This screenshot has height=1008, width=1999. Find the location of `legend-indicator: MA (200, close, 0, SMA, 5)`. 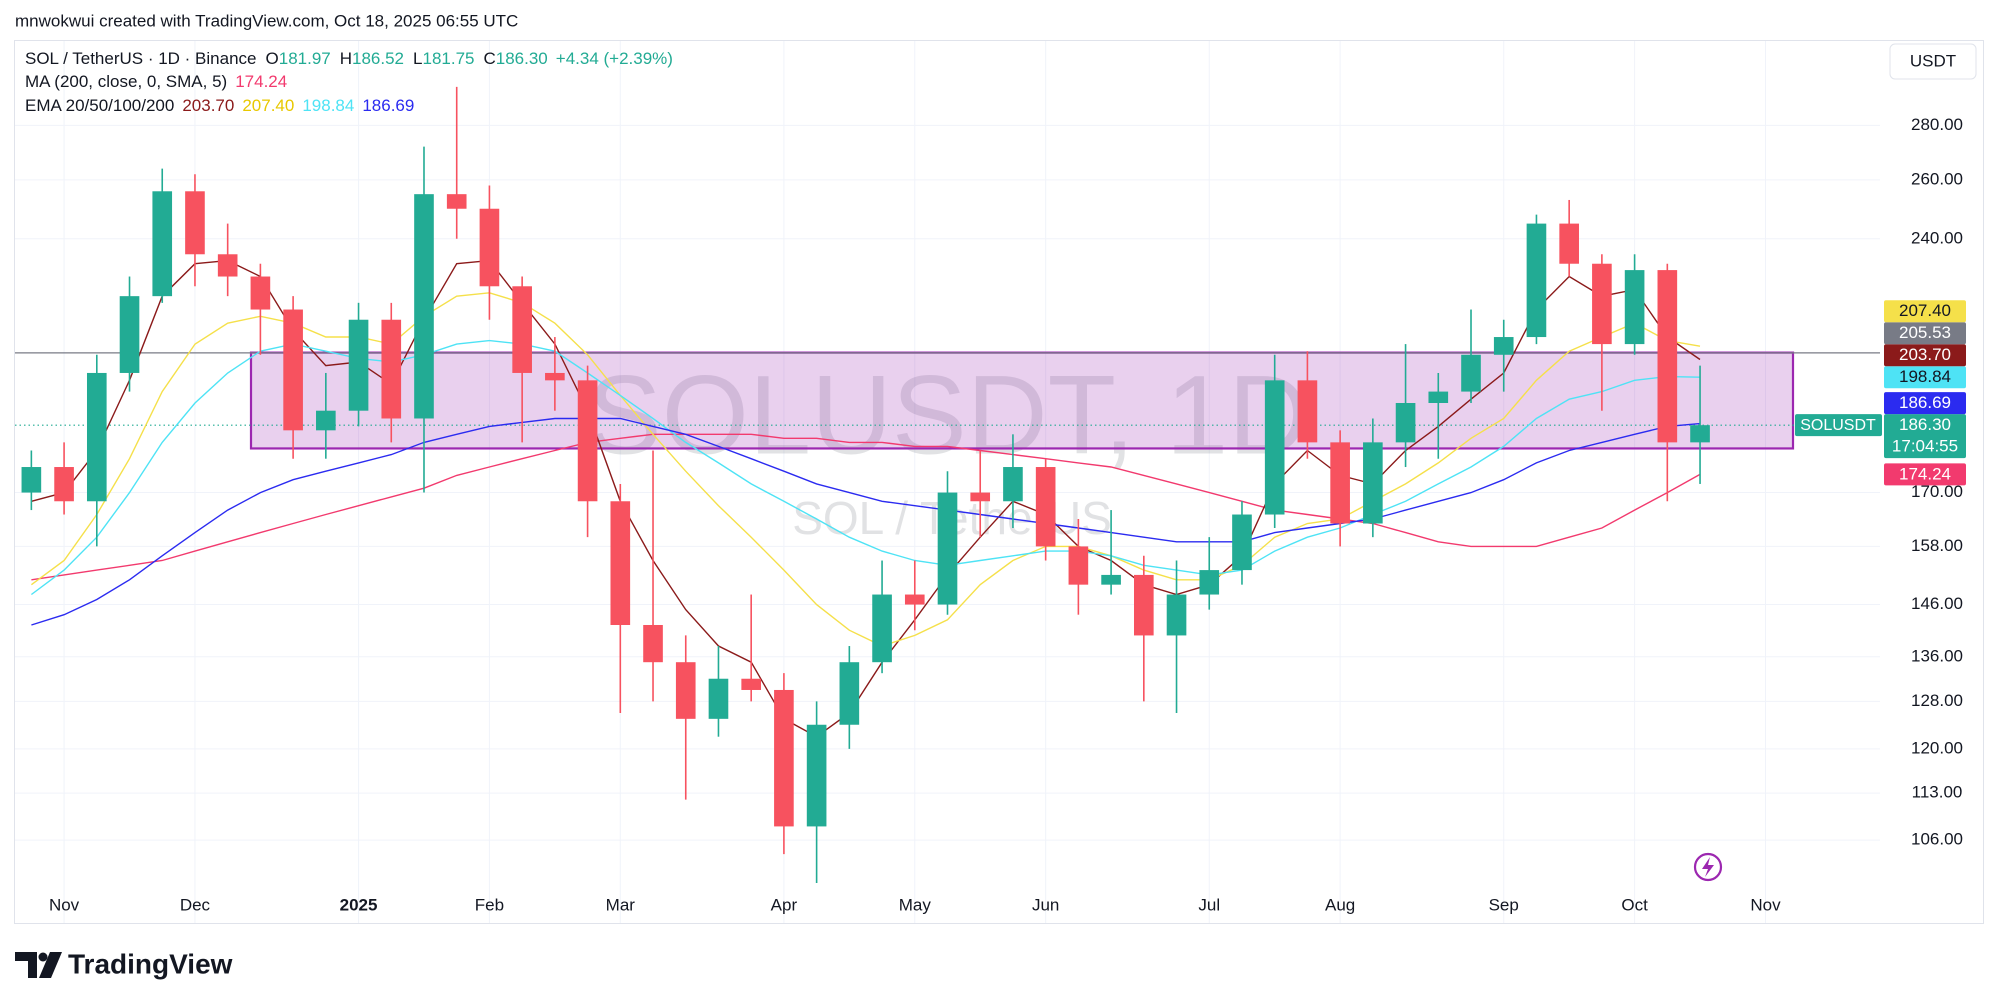

legend-indicator: MA (200, close, 0, SMA, 5) is located at coordinates (126, 81).